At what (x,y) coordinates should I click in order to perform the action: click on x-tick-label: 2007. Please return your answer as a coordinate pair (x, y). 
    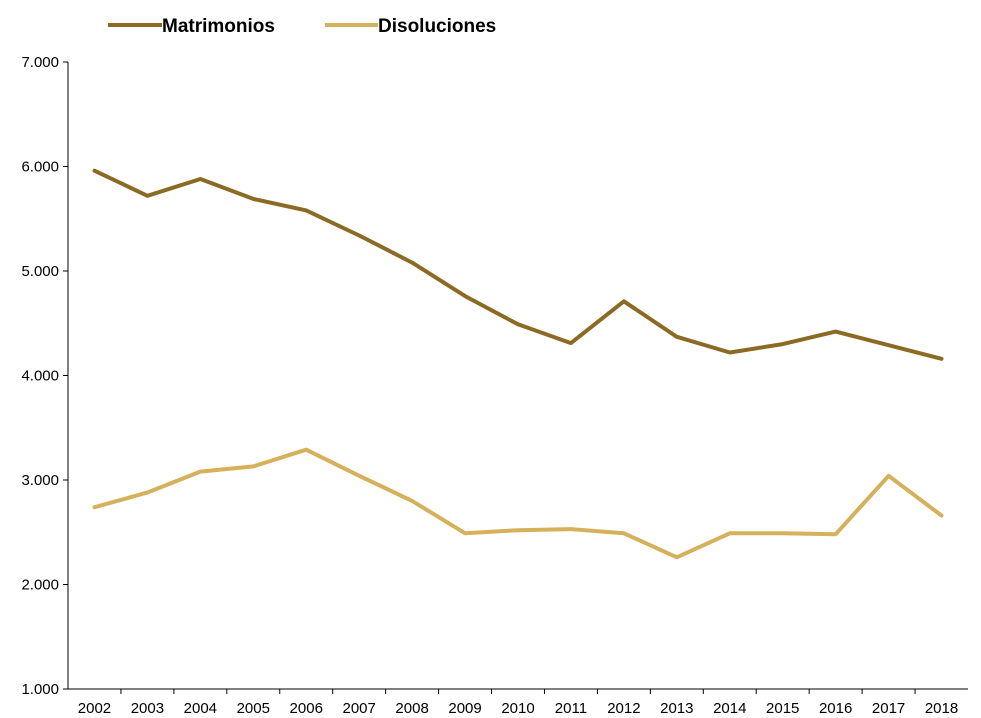
    Looking at the image, I should click on (358, 708).